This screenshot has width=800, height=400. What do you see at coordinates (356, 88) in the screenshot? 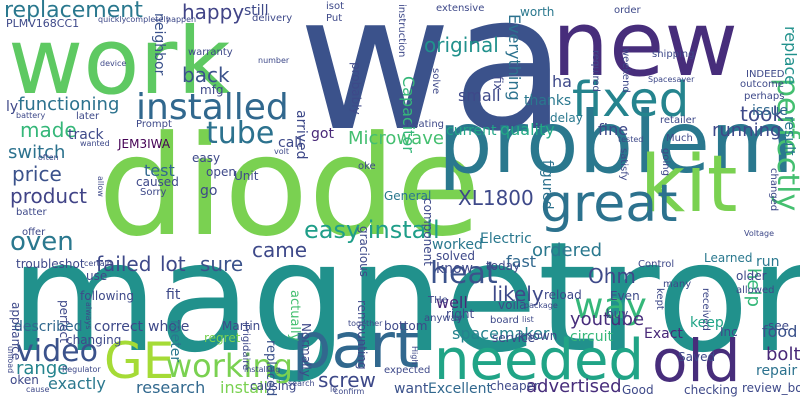
I see `word: probably` at bounding box center [356, 88].